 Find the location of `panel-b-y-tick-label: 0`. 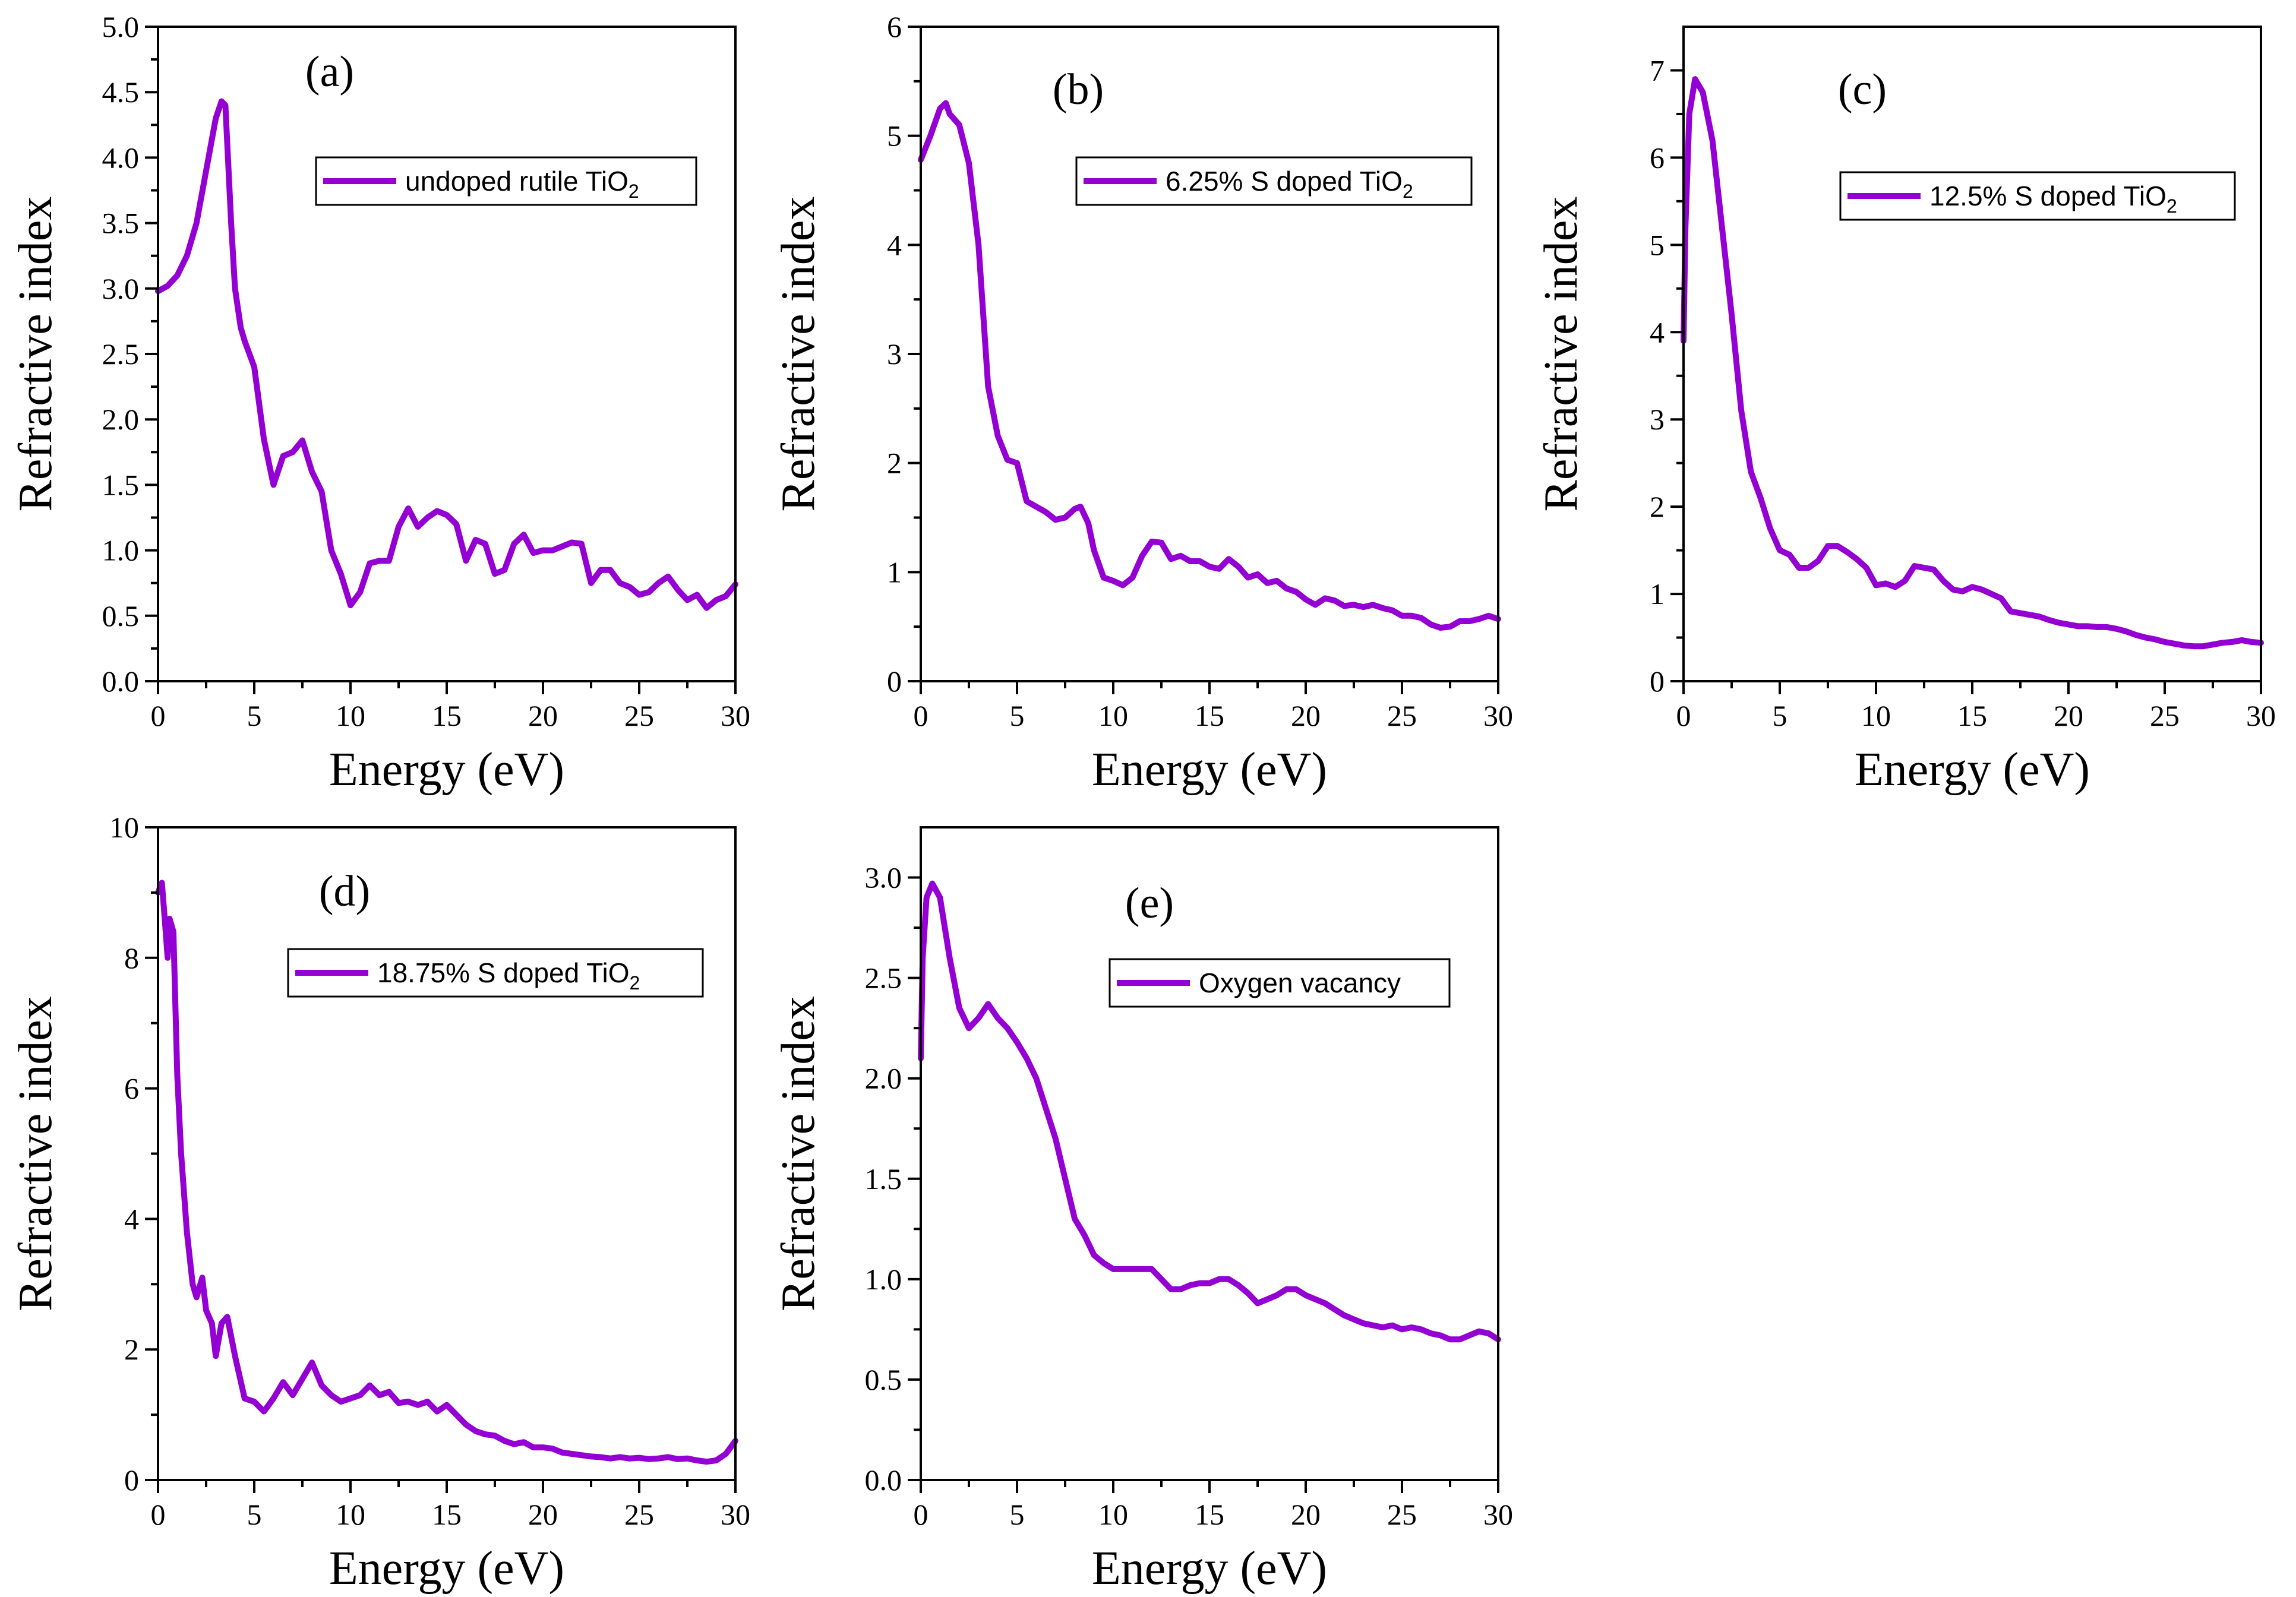

panel-b-y-tick-label: 0 is located at coordinates (895, 681).